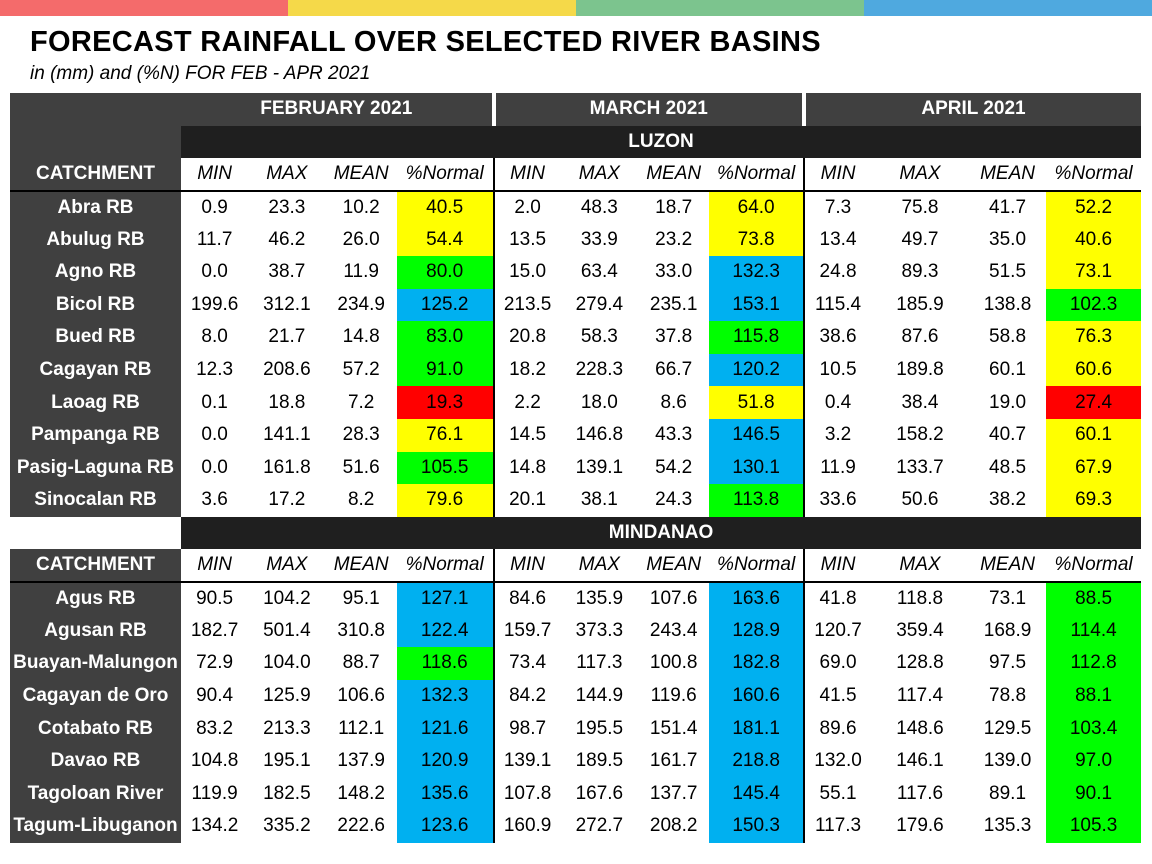 The image size is (1152, 864). I want to click on min-value: 13.5, so click(526, 239).